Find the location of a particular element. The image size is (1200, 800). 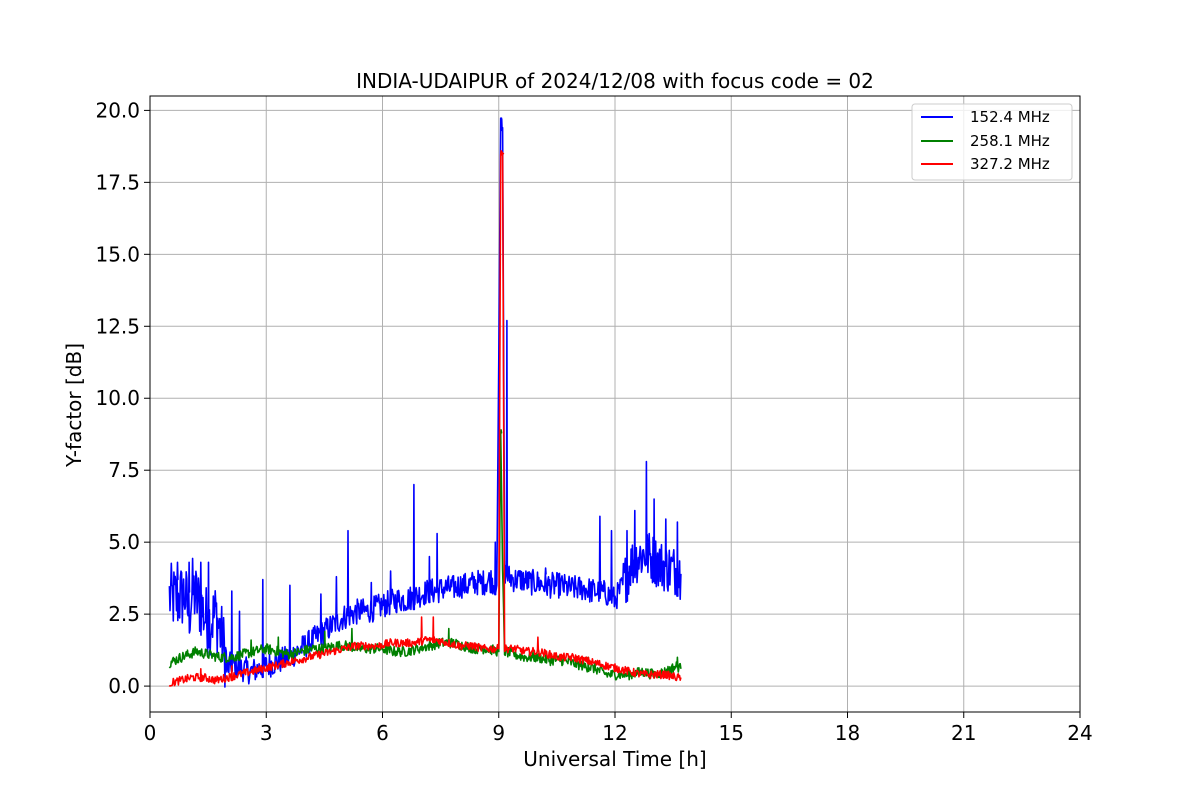

legend-box is located at coordinates (992, 142).